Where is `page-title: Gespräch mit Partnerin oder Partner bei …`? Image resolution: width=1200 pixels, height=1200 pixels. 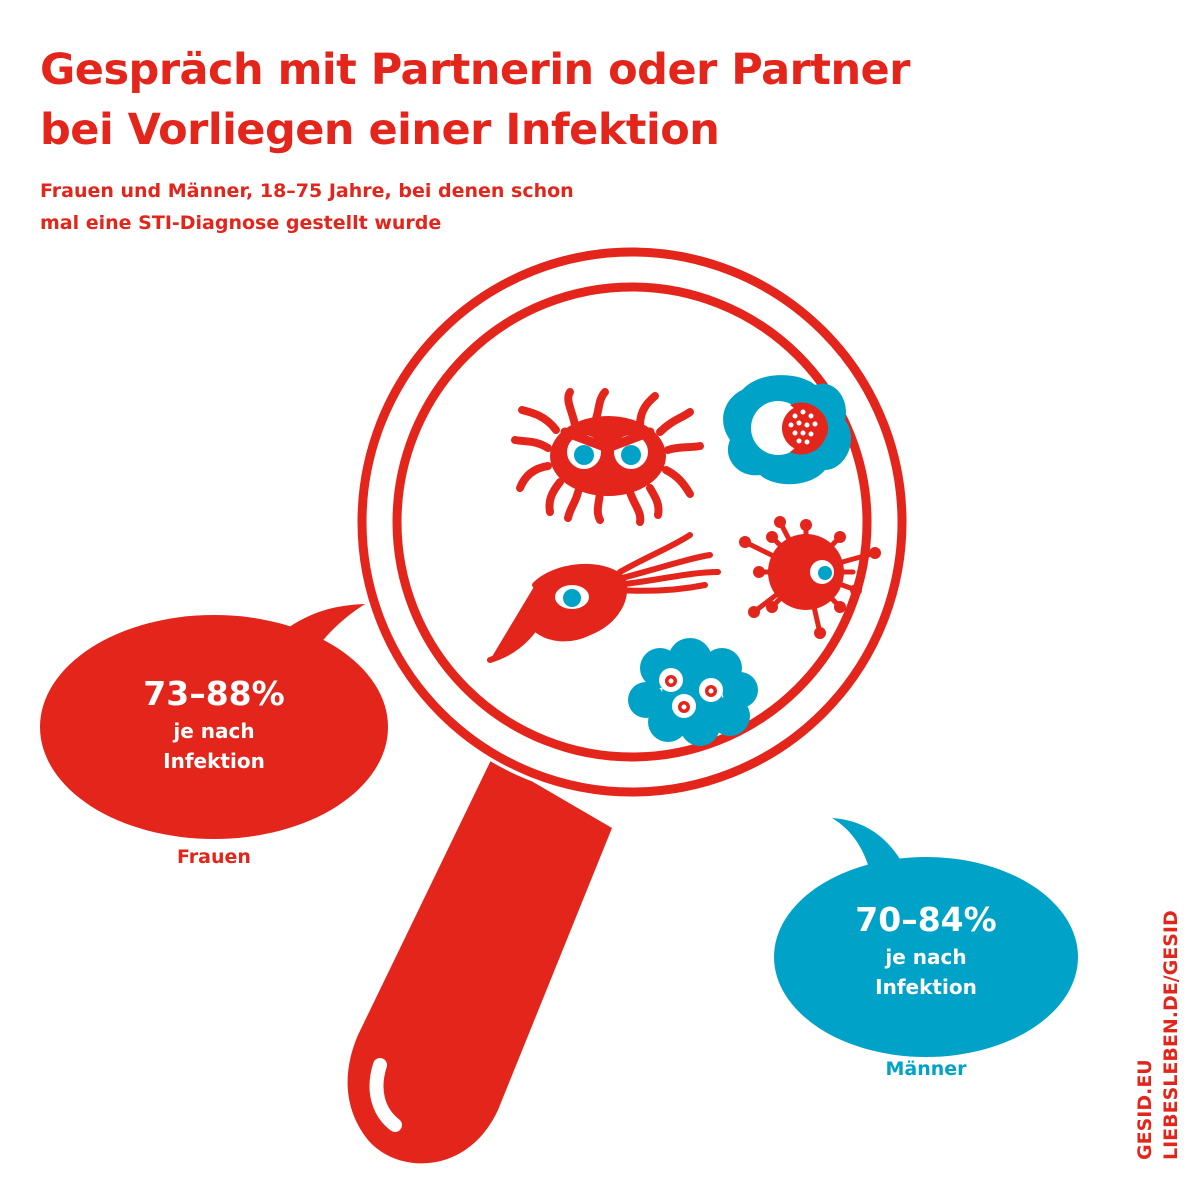 page-title: Gespräch mit Partnerin oder Partner bei … is located at coordinates (475, 100).